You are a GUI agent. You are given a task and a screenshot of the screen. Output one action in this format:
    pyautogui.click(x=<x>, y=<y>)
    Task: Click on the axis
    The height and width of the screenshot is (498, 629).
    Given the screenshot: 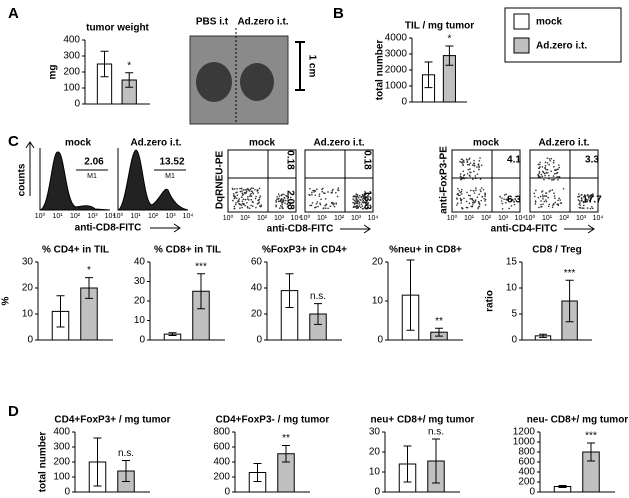 What is the action you would take?
    pyautogui.click(x=577, y=462)
    